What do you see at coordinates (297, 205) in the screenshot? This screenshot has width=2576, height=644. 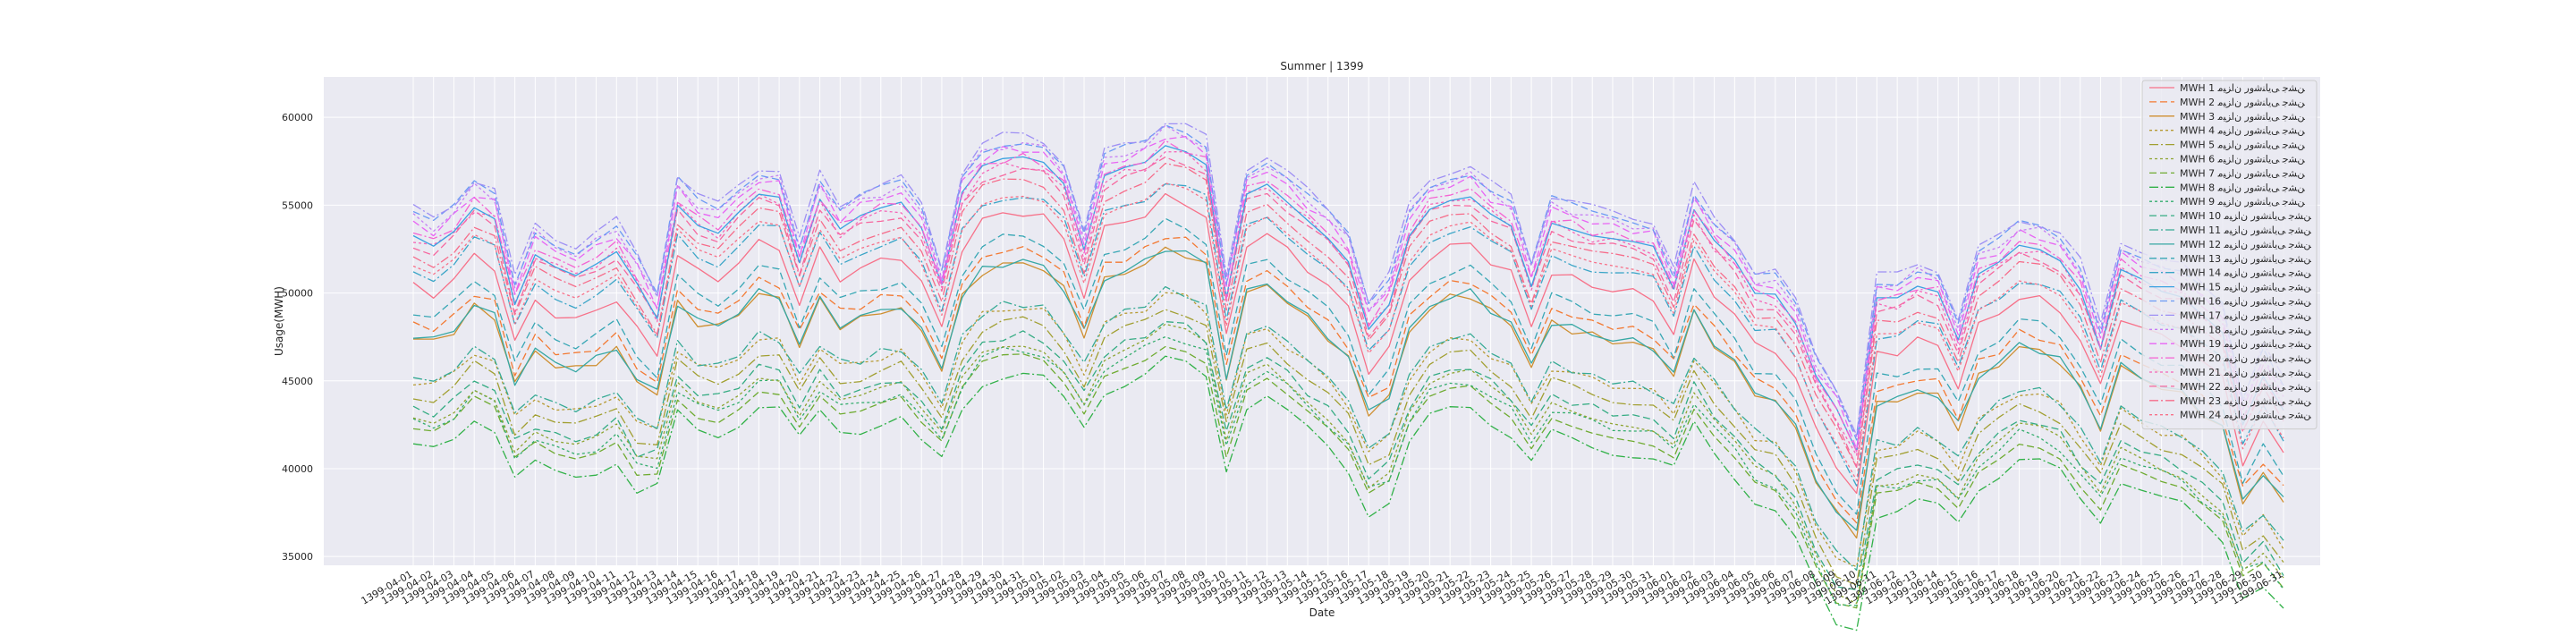 I see `y-tick-label: 55000` at bounding box center [297, 205].